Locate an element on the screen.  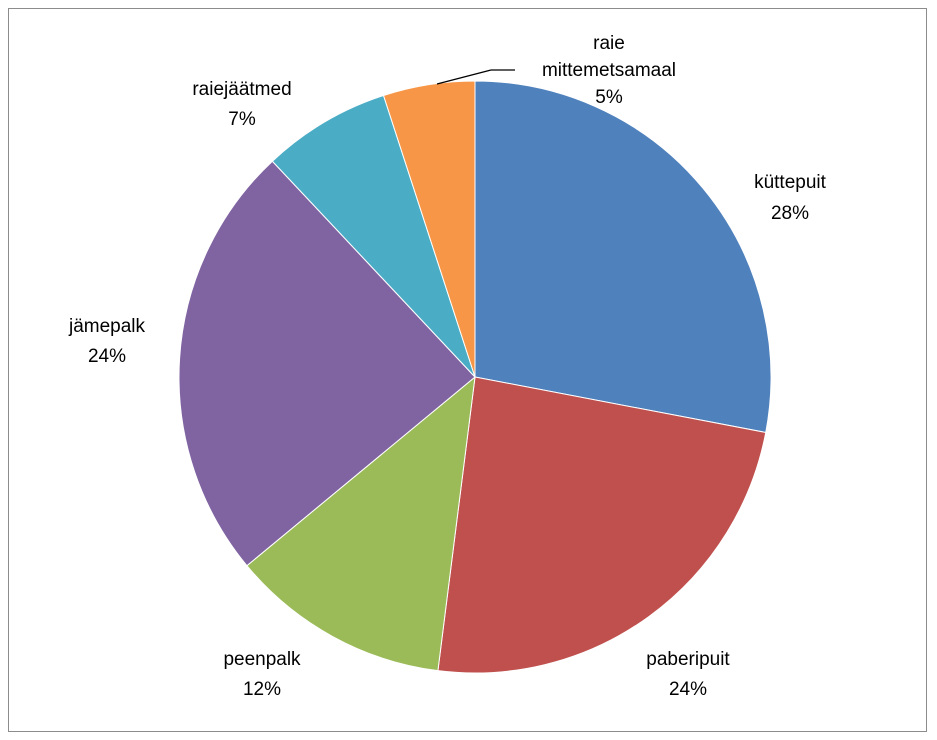
slice-label-3-line-2: 12% is located at coordinates (262, 689).